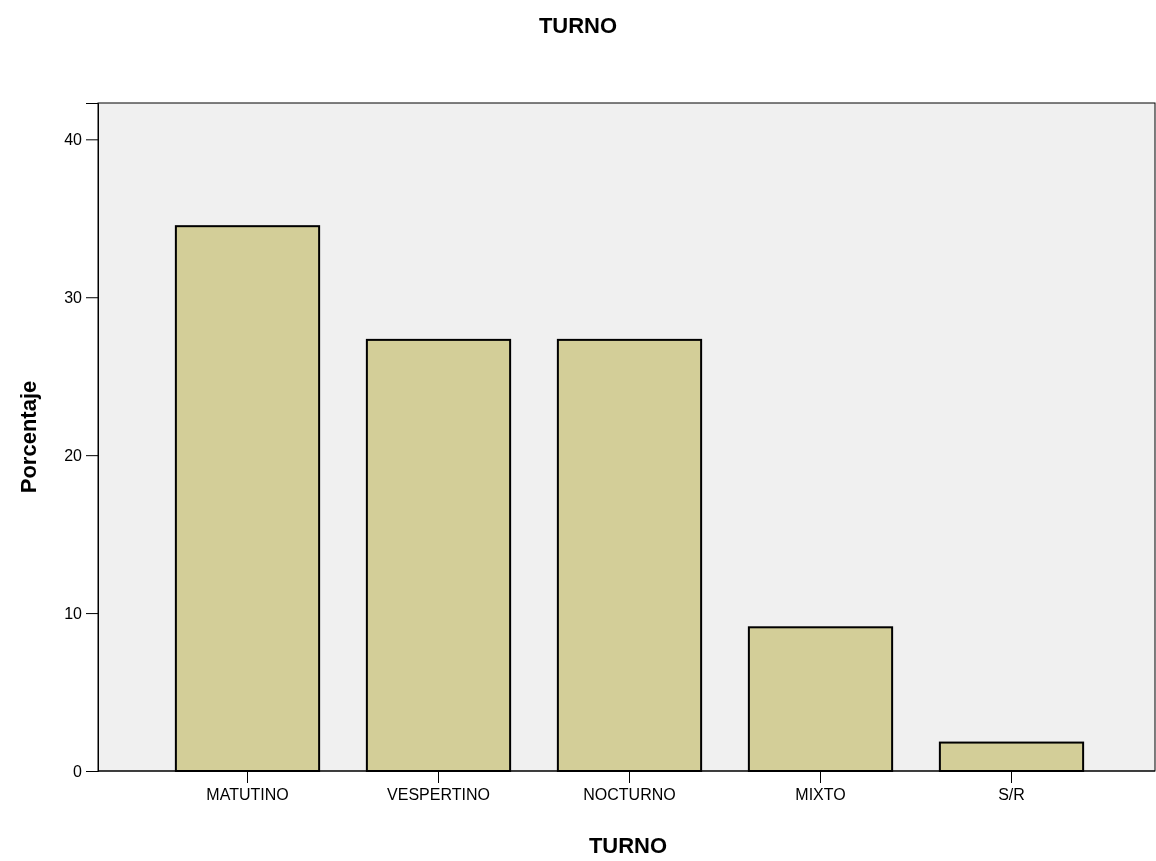 This screenshot has width=1156, height=861. I want to click on y-tick-label: 40, so click(73, 139).